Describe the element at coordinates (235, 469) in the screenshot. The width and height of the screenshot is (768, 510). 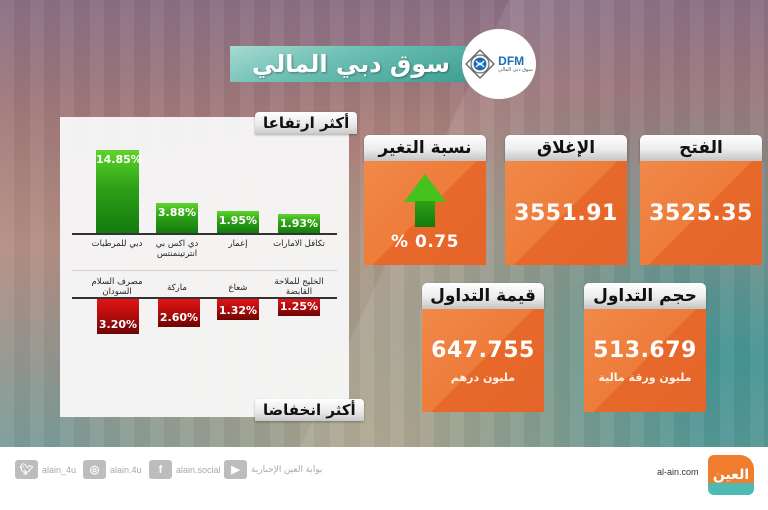
I see `youtube-icon: ▶` at that location.